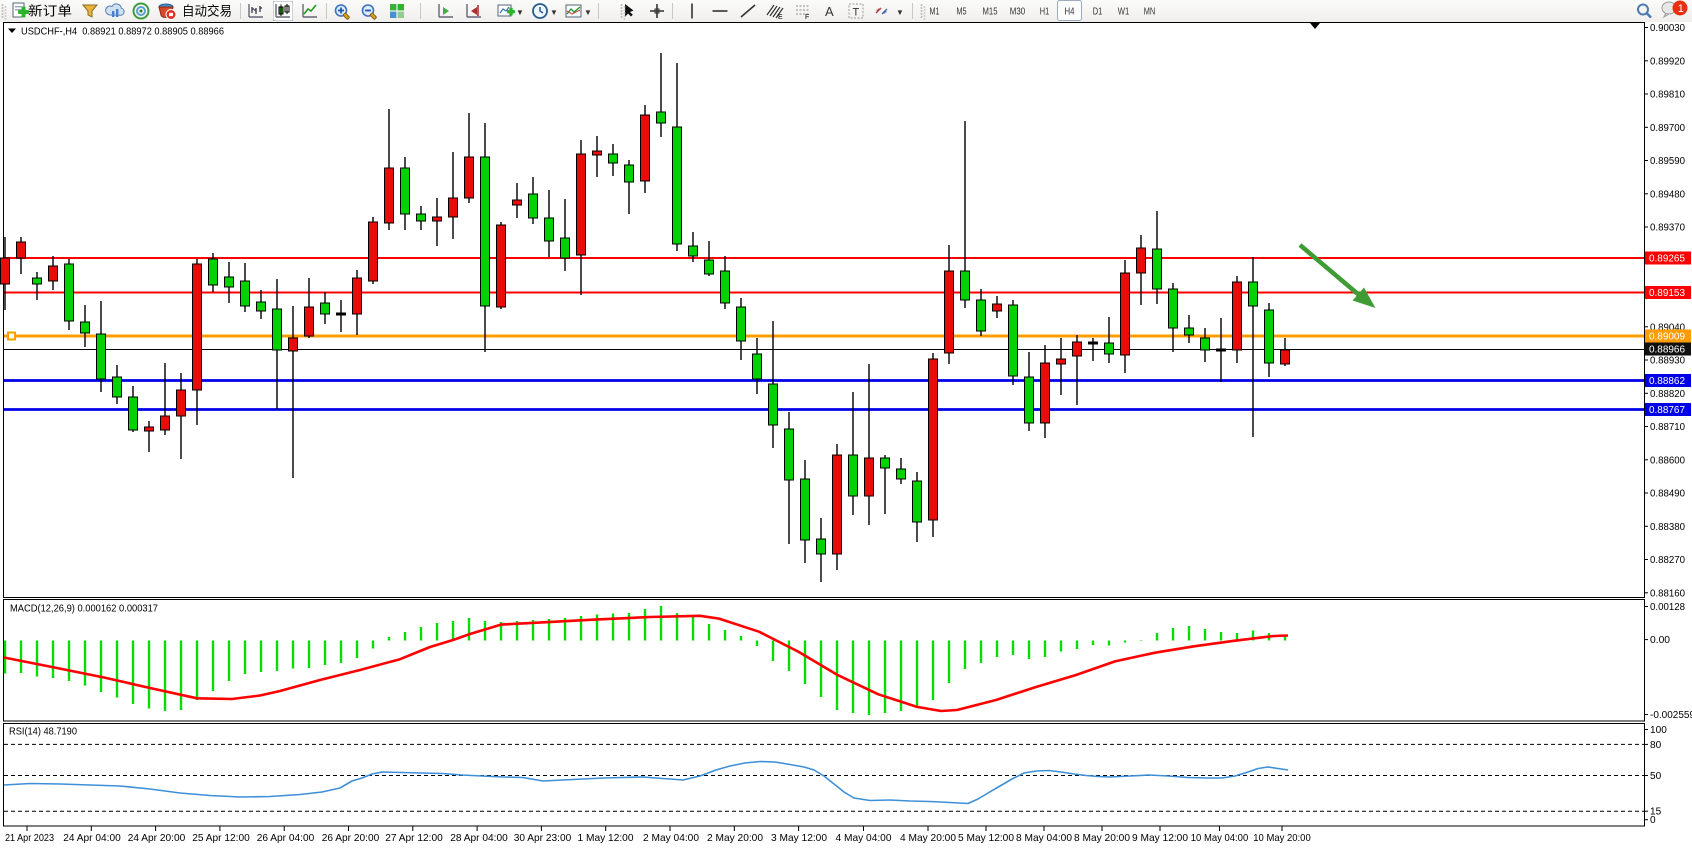 This screenshot has height=850, width=1692. Describe the element at coordinates (928, 838) in the screenshot. I see `svg-text: 4 May 20:00` at that location.